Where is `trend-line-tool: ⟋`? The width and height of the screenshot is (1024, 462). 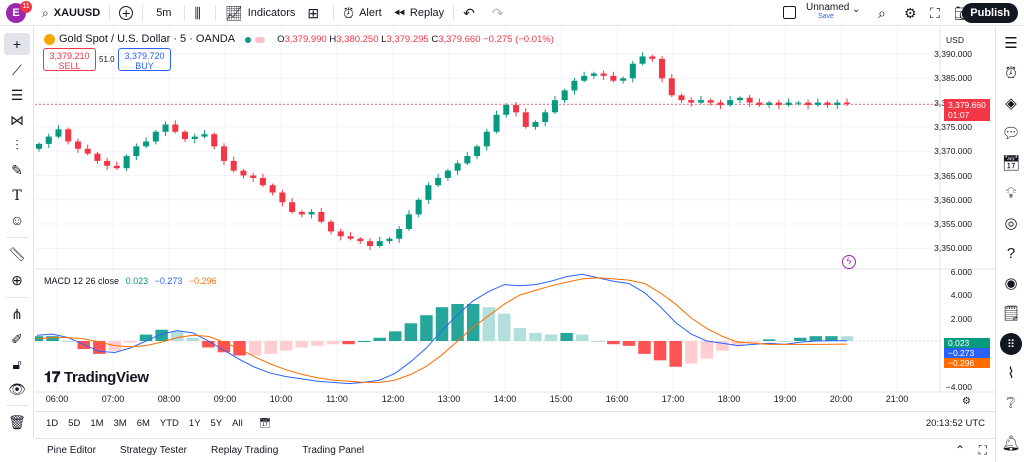
trend-line-tool: ⟋ is located at coordinates (17, 70).